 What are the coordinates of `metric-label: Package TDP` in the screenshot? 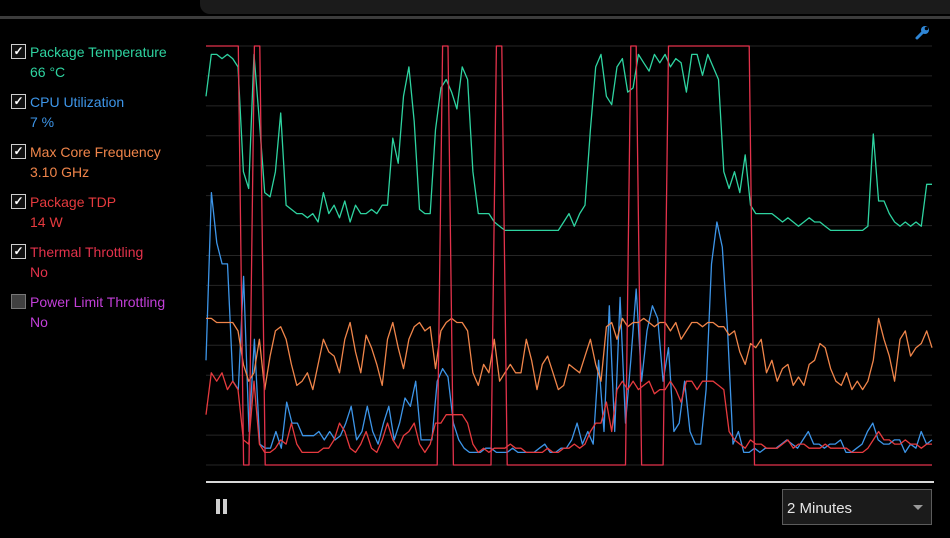 It's located at (73, 202).